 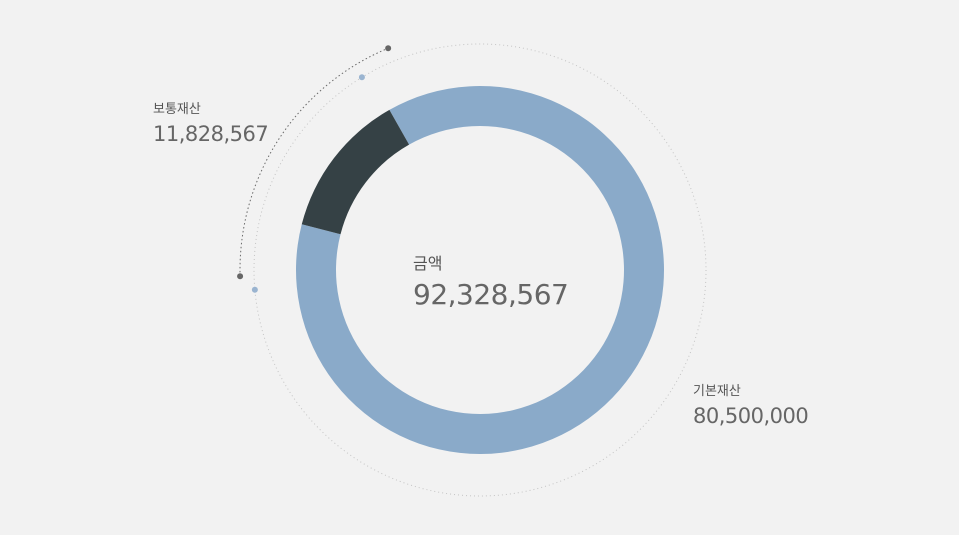 I want to click on leader-arc, so click(x=314, y=162).